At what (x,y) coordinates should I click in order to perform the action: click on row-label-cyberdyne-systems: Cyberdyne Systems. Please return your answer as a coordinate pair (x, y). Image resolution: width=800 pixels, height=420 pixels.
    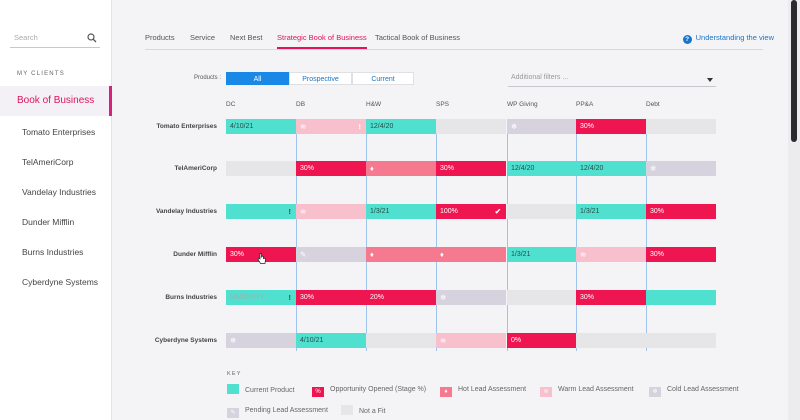
    Looking at the image, I should click on (185, 340).